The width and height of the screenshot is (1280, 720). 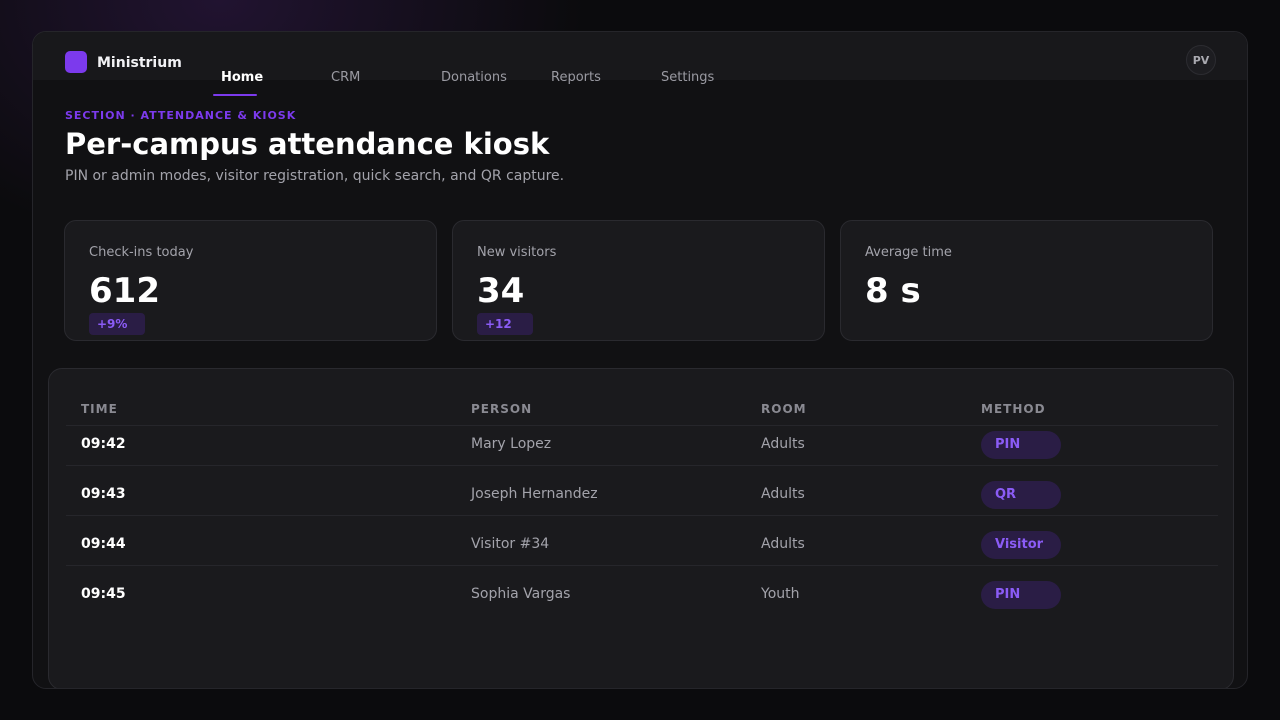 I want to click on stat-value: 612, so click(x=124, y=291).